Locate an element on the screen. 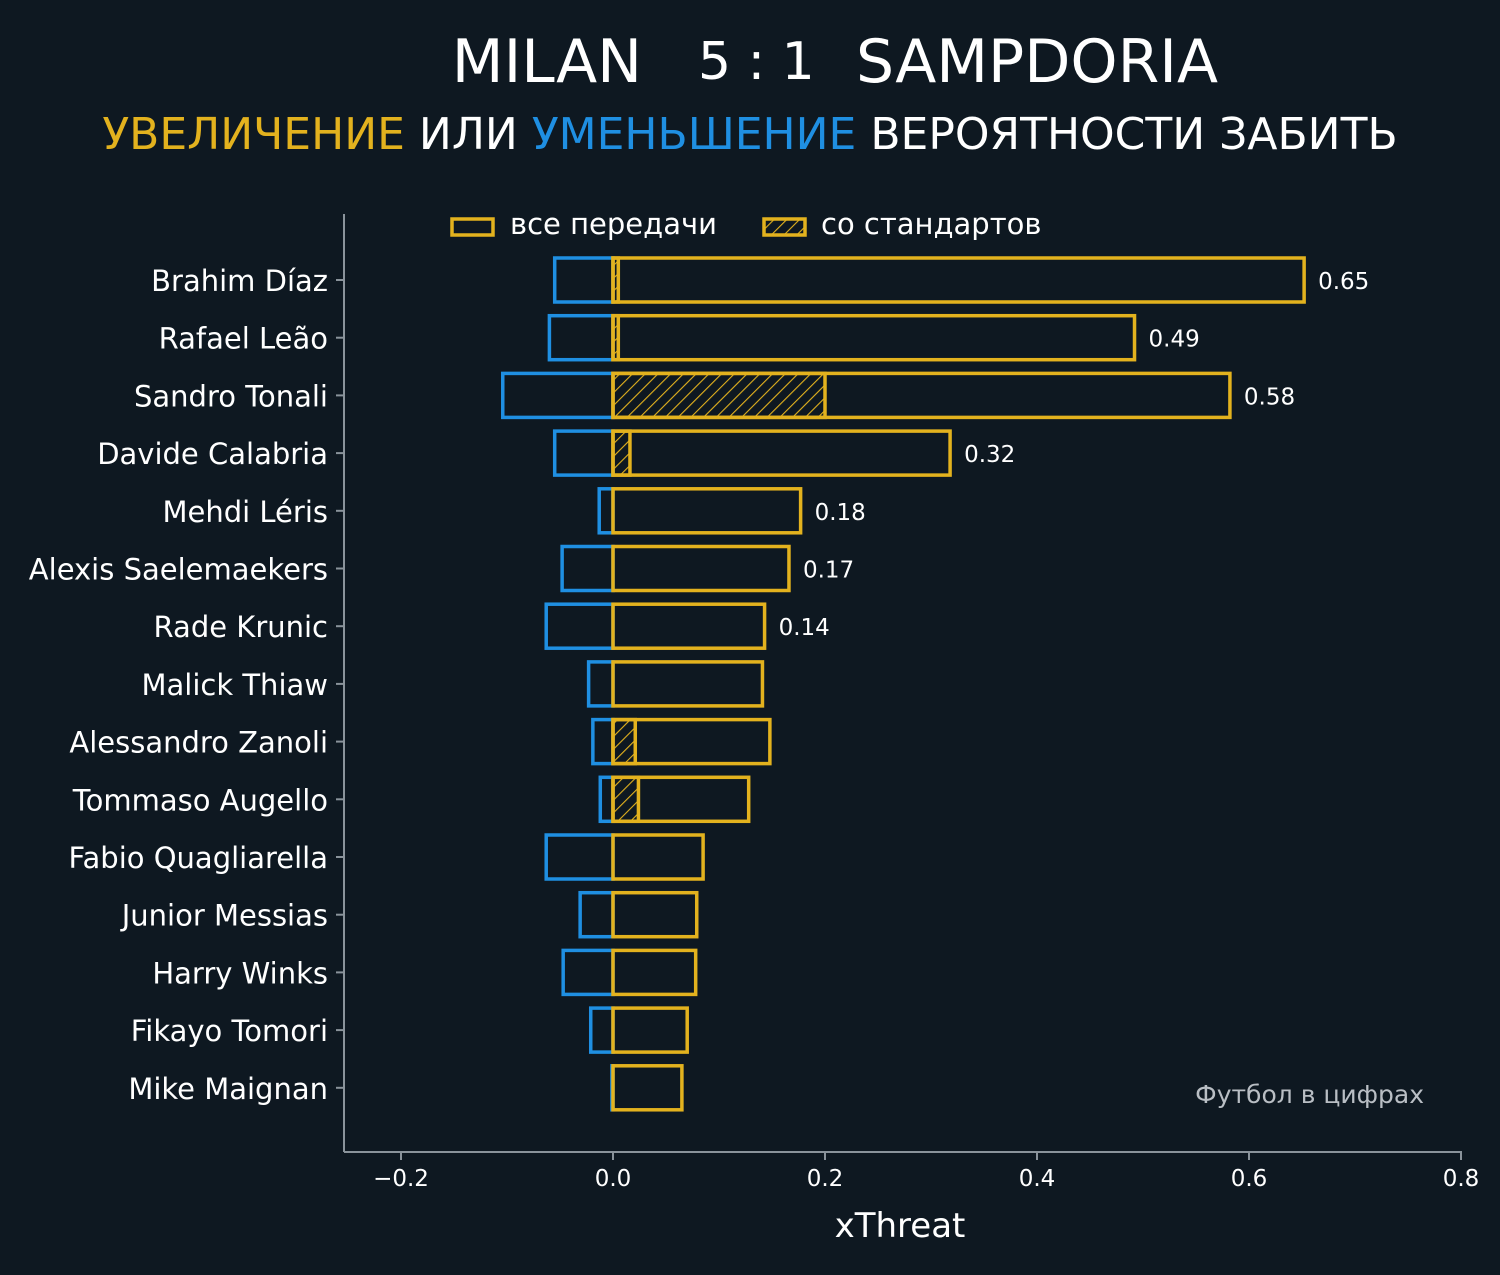  y-tick-label: Malick Thiaw is located at coordinates (234, 685).